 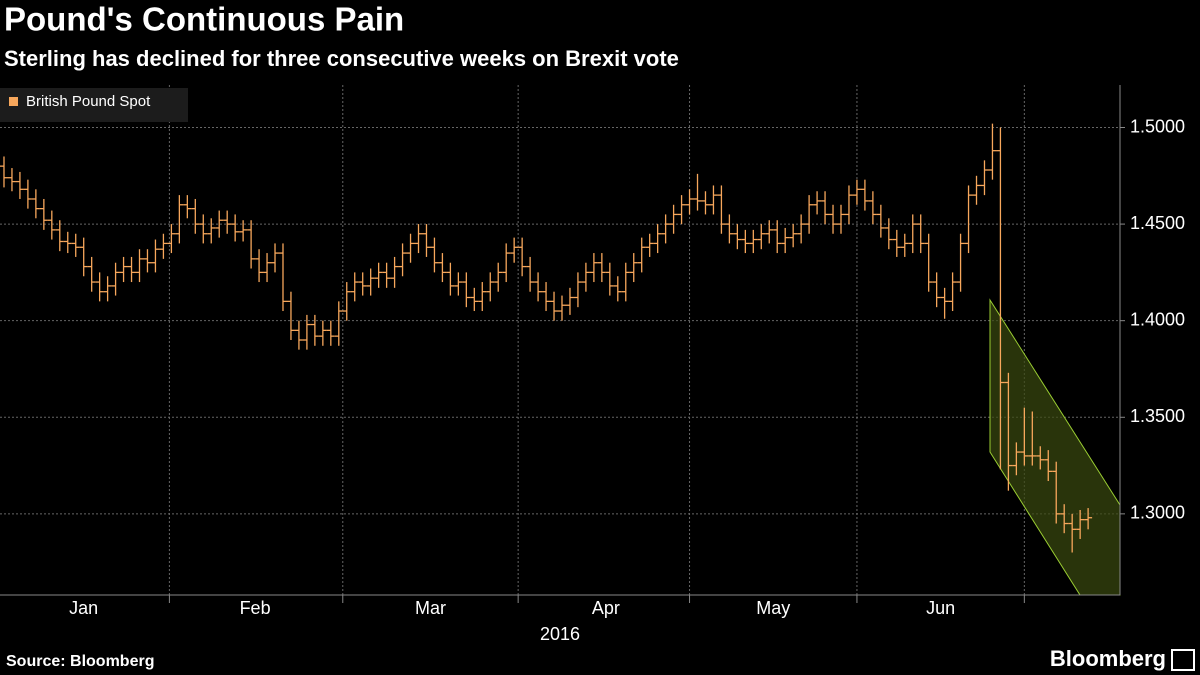 What do you see at coordinates (773, 608) in the screenshot?
I see `x-tick-label: May` at bounding box center [773, 608].